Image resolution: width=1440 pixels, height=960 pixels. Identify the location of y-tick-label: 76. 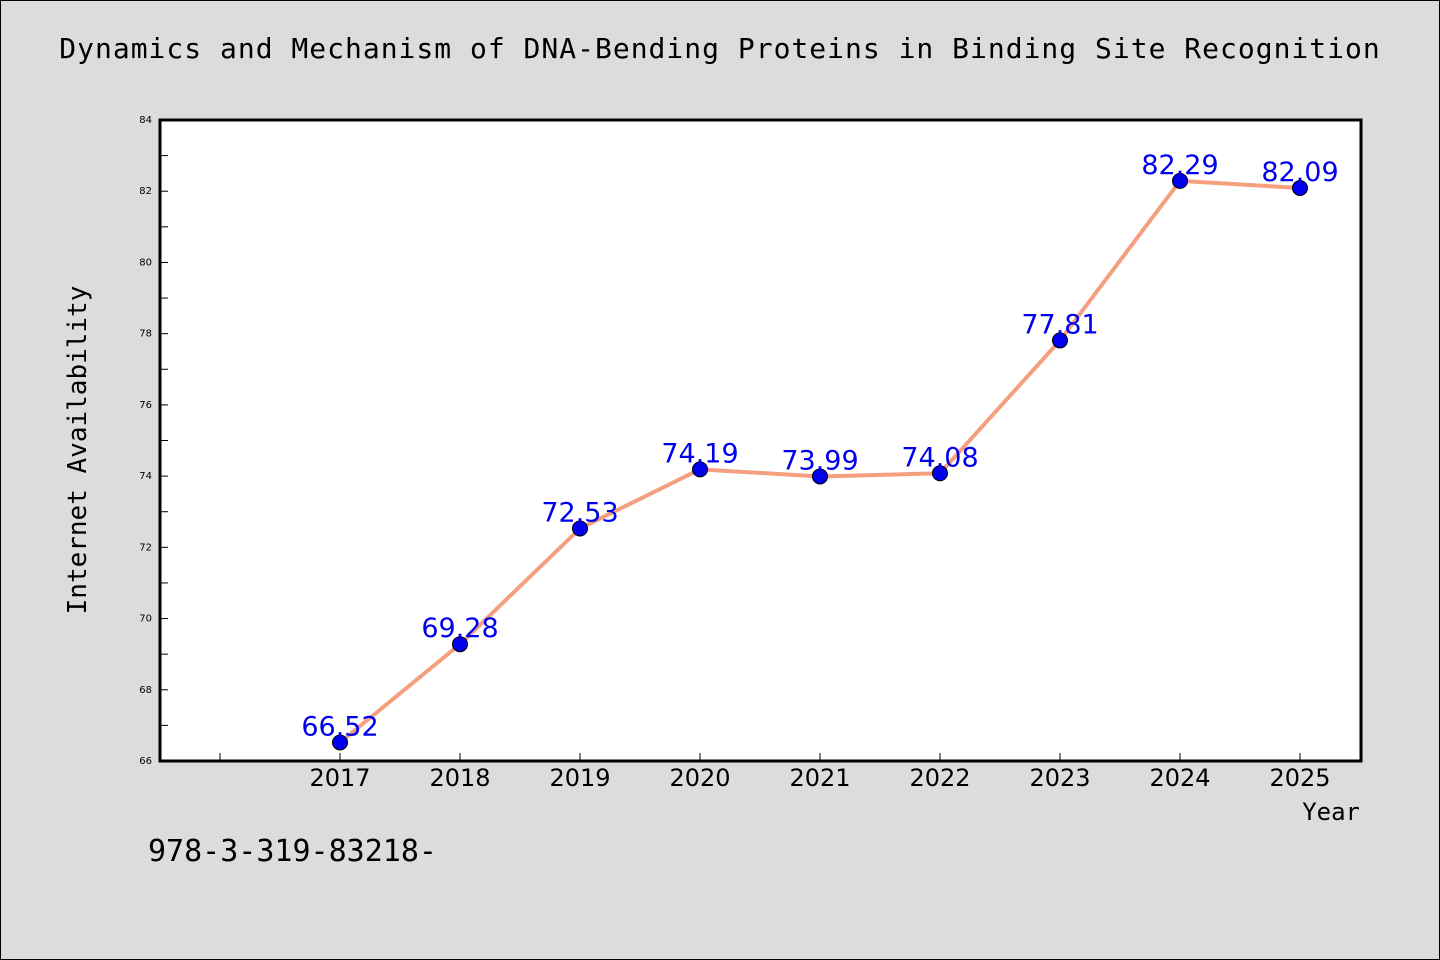
(145, 405).